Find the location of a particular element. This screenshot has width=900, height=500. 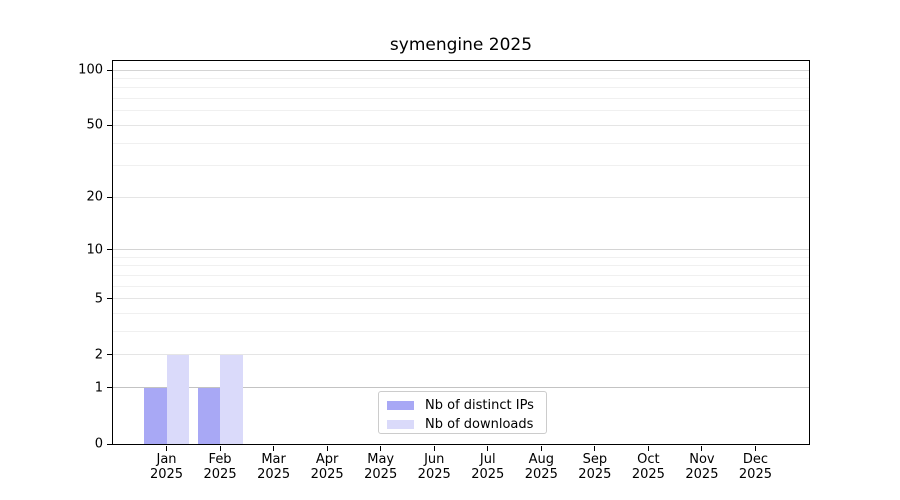

chart-title: symengine 2025 is located at coordinates (461, 45).